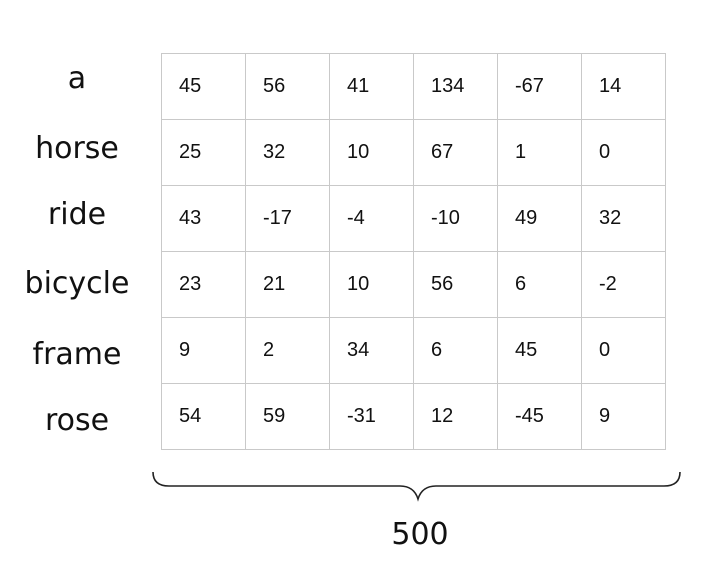 The width and height of the screenshot is (715, 571). I want to click on matrix-cell: -17, so click(287, 218).